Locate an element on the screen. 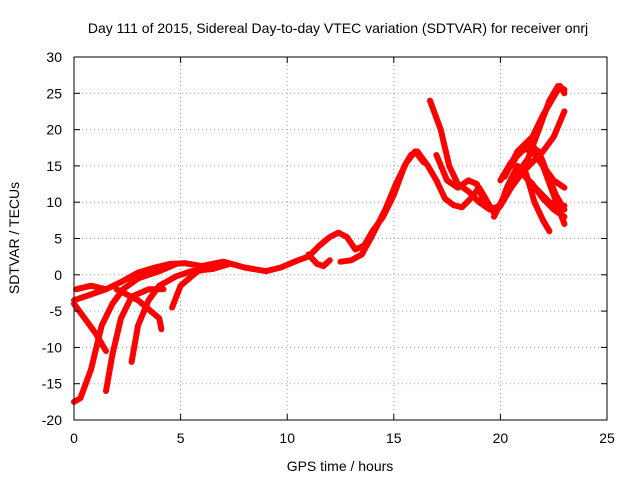 The image size is (640, 480). y-tick-label: 0 is located at coordinates (58, 275).